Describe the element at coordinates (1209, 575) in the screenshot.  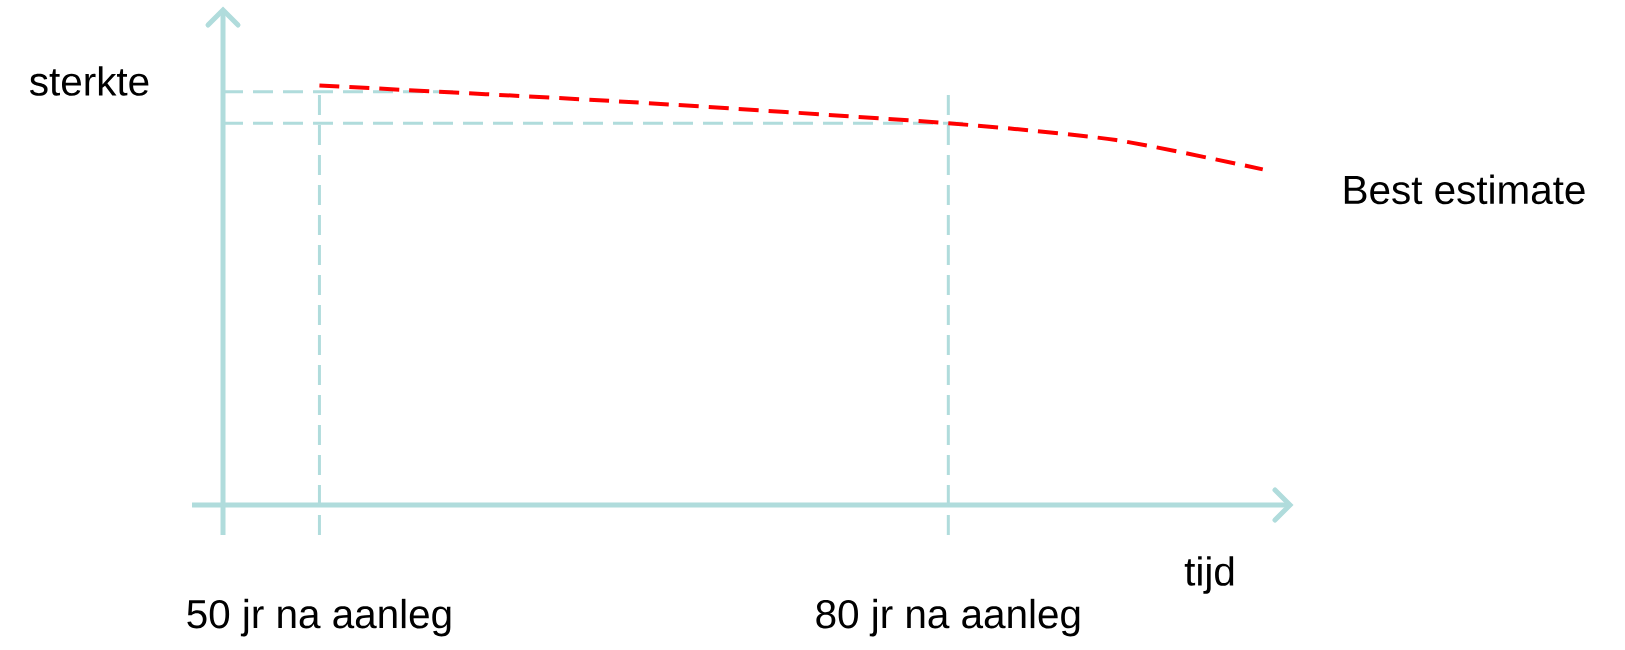
I see `x-axis-title: tijd` at that location.